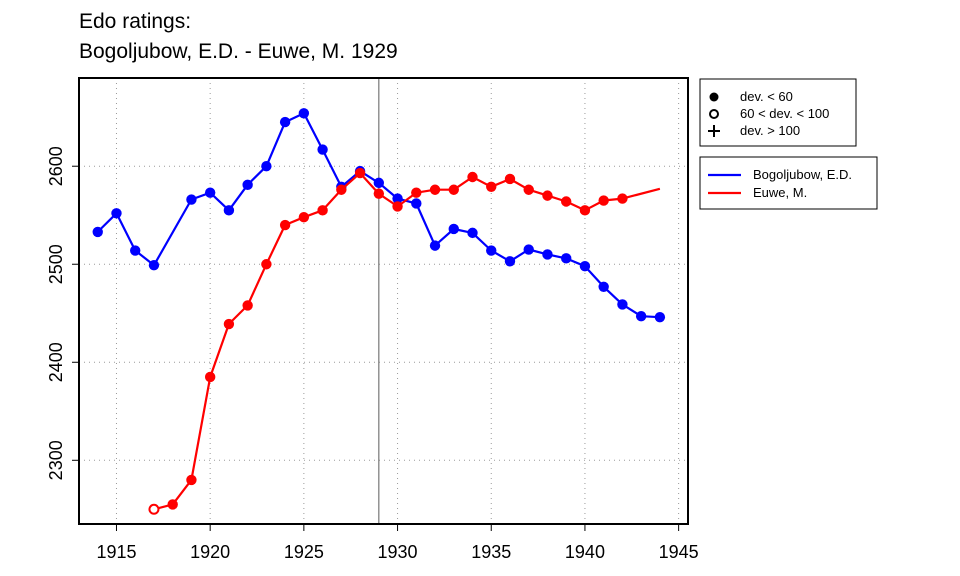  Describe the element at coordinates (491, 552) in the screenshot. I see `x-tick-label: 1935` at that location.